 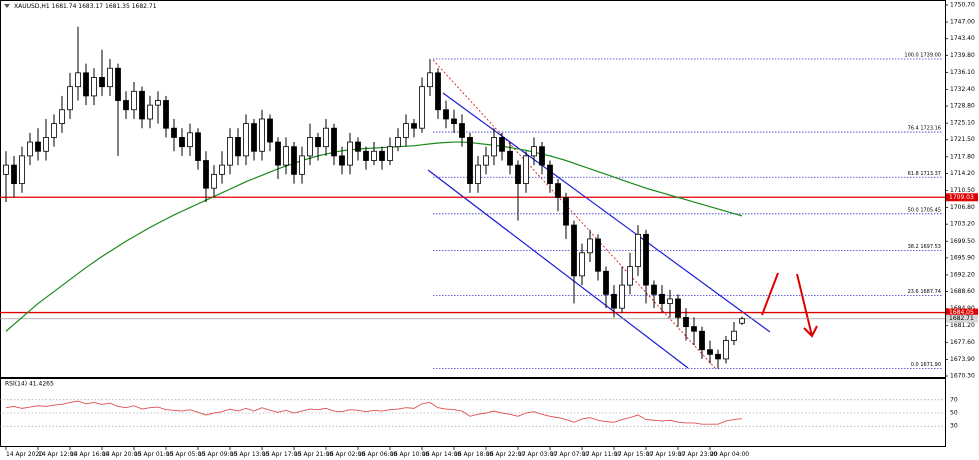 What do you see at coordinates (961, 318) in the screenshot?
I see `price-box-label: 1682.71` at bounding box center [961, 318].